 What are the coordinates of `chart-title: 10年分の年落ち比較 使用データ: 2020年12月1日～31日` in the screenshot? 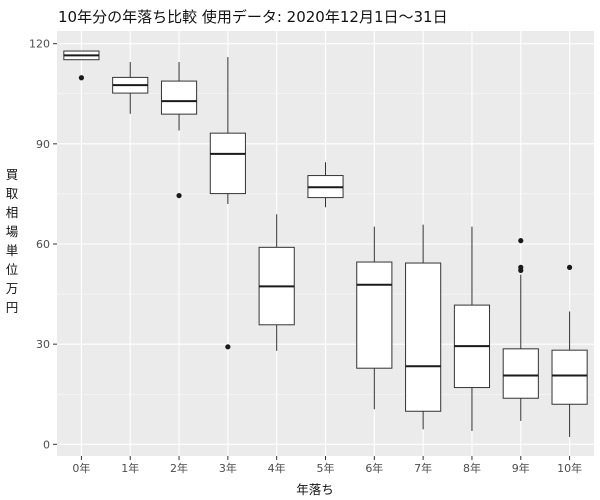 It's located at (253, 17).